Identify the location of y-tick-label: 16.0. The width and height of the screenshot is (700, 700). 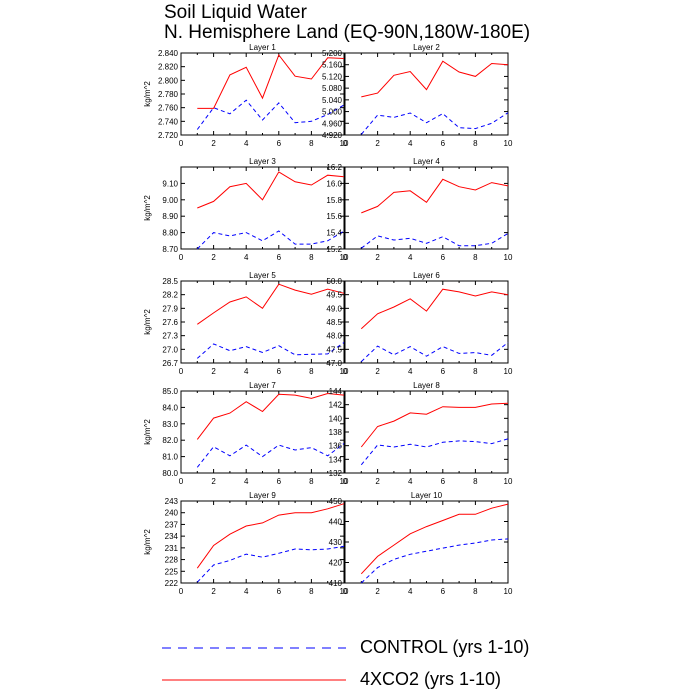
(334, 183).